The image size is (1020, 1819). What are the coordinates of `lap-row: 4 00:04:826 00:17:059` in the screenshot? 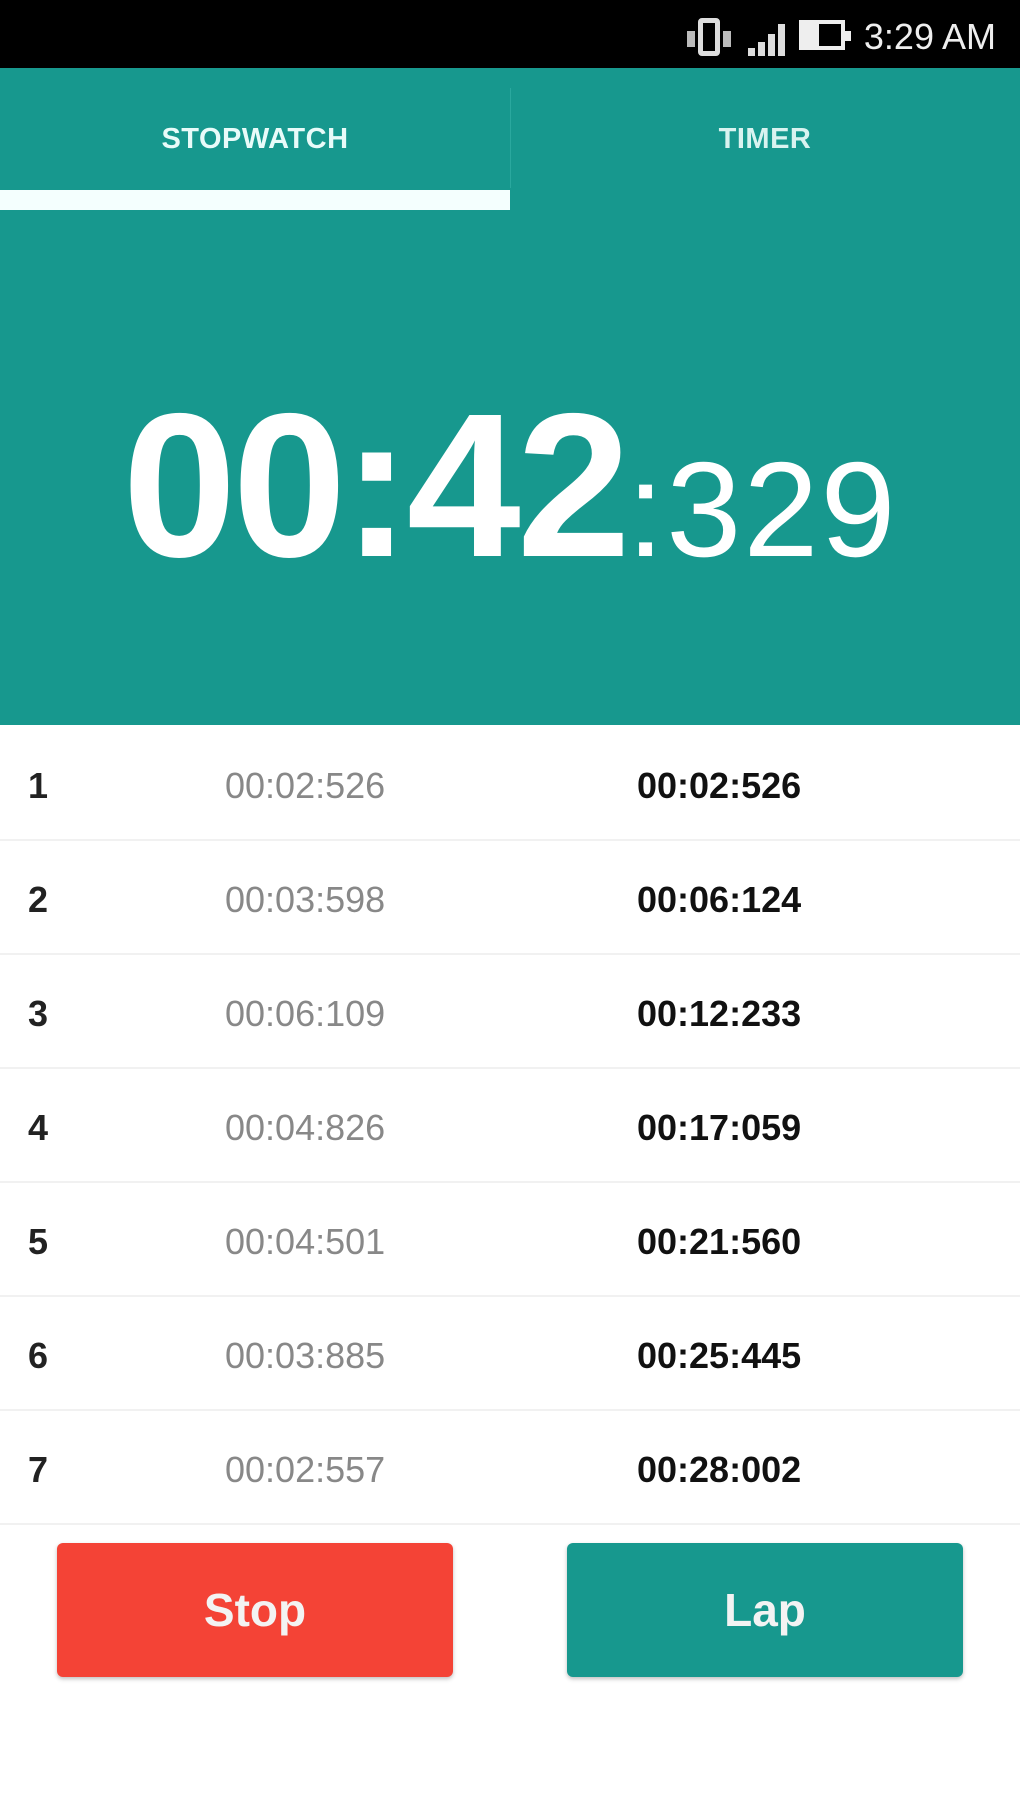 It's located at (510, 1126).